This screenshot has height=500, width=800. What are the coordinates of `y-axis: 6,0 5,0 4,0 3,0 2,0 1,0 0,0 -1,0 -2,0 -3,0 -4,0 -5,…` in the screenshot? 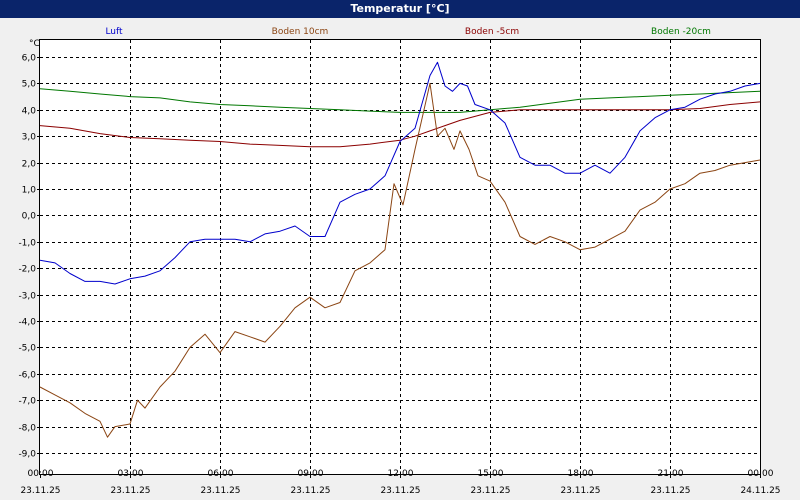 It's located at (29, 257).